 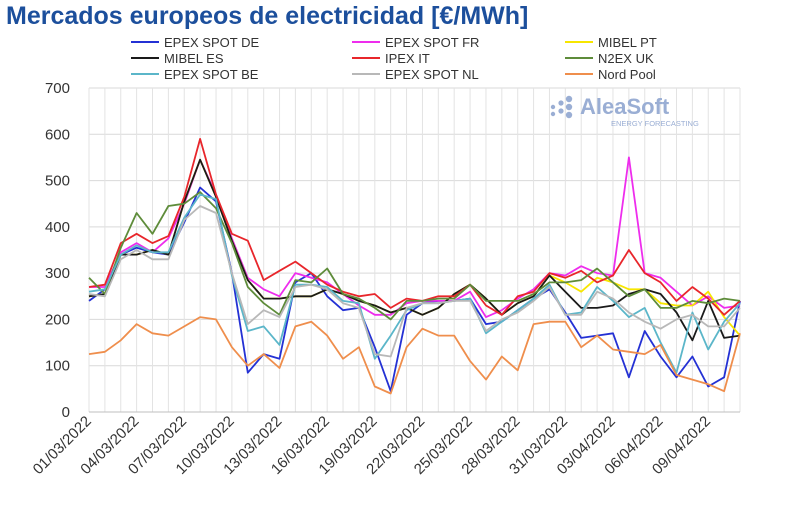 I want to click on legend-label: EPEX SPOT FR, so click(x=432, y=42).